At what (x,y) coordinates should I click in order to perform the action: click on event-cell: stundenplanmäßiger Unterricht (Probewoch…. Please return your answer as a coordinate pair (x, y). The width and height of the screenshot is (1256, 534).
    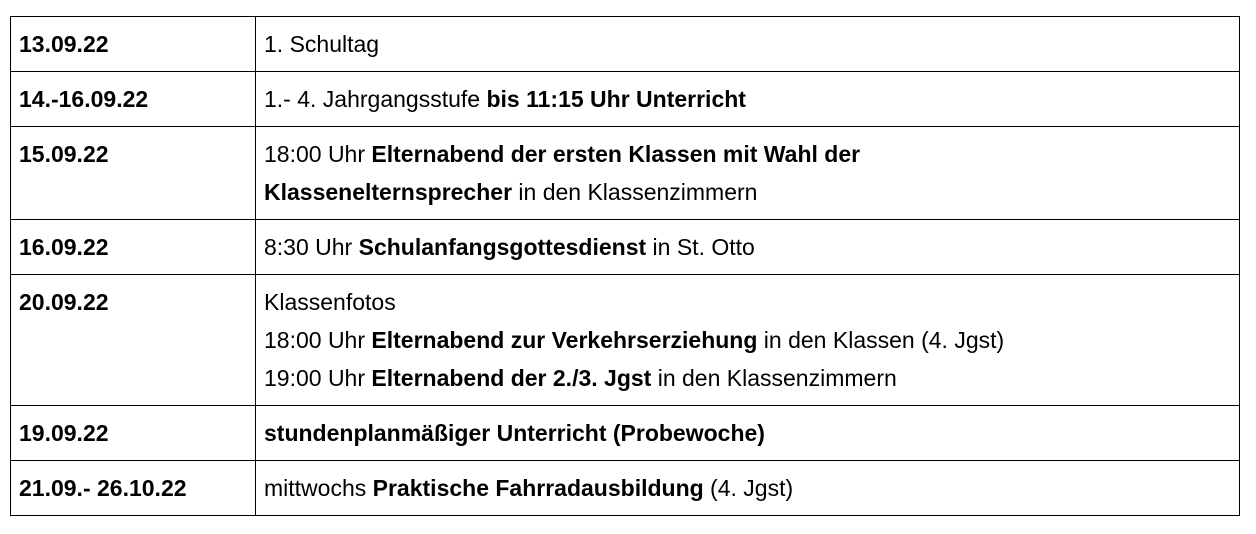
    Looking at the image, I should click on (747, 433).